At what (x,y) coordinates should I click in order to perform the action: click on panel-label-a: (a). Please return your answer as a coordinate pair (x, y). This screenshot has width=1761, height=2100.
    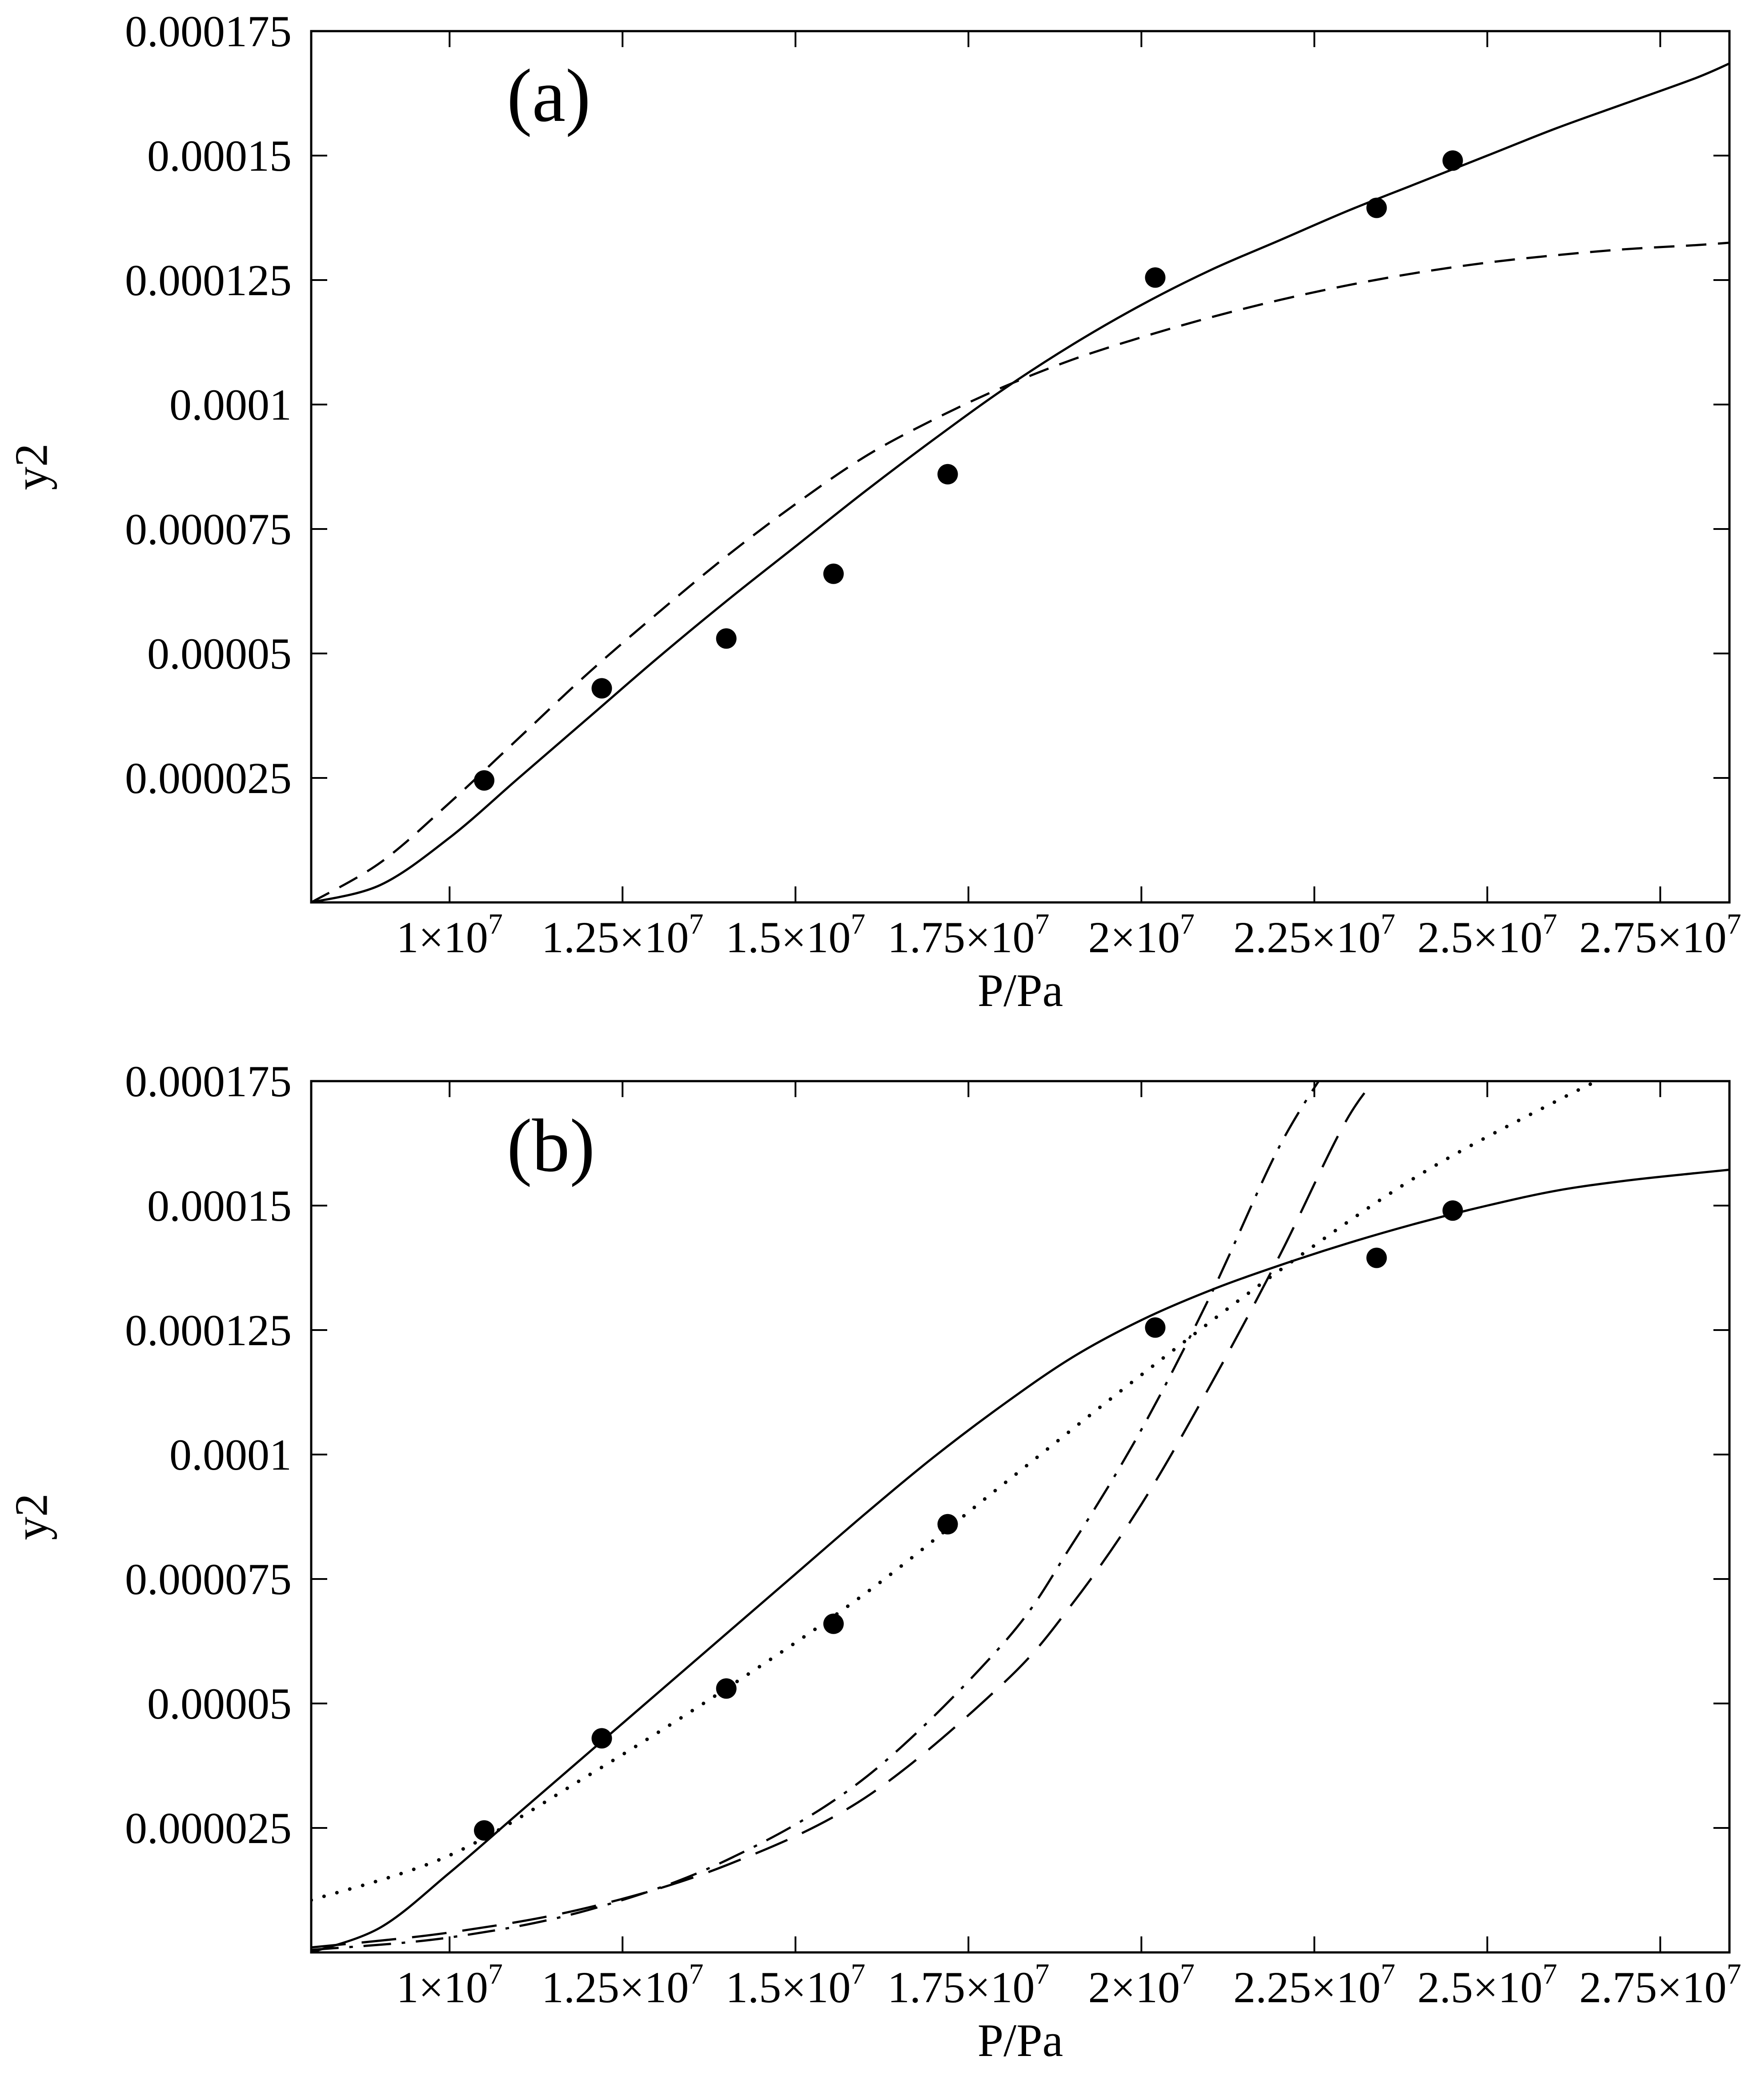
    Looking at the image, I should click on (549, 96).